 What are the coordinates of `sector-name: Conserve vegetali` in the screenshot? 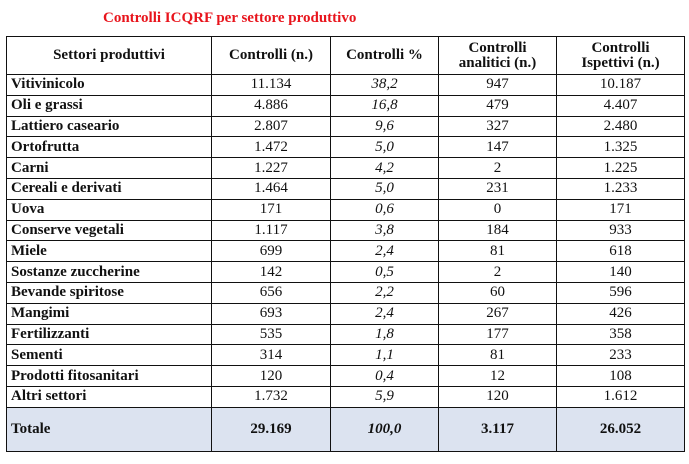 It's located at (109, 230).